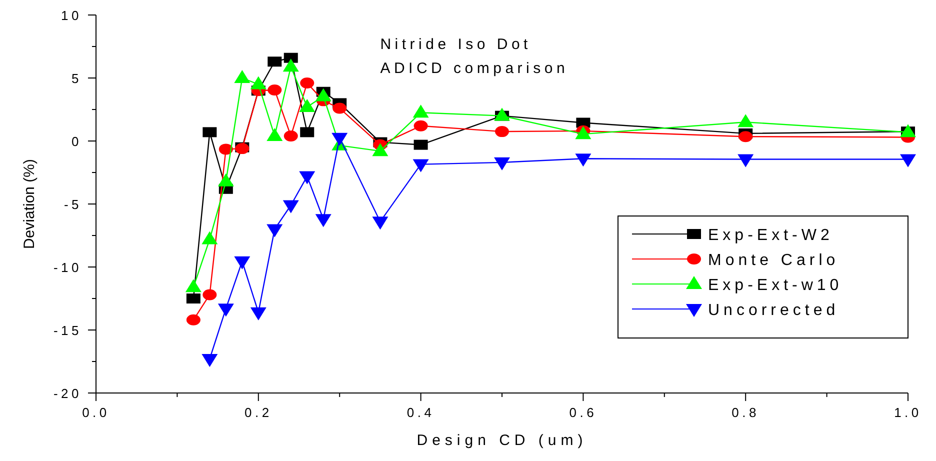 The height and width of the screenshot is (461, 936). Describe the element at coordinates (67, 393) in the screenshot. I see `y-tick-label: -20` at that location.